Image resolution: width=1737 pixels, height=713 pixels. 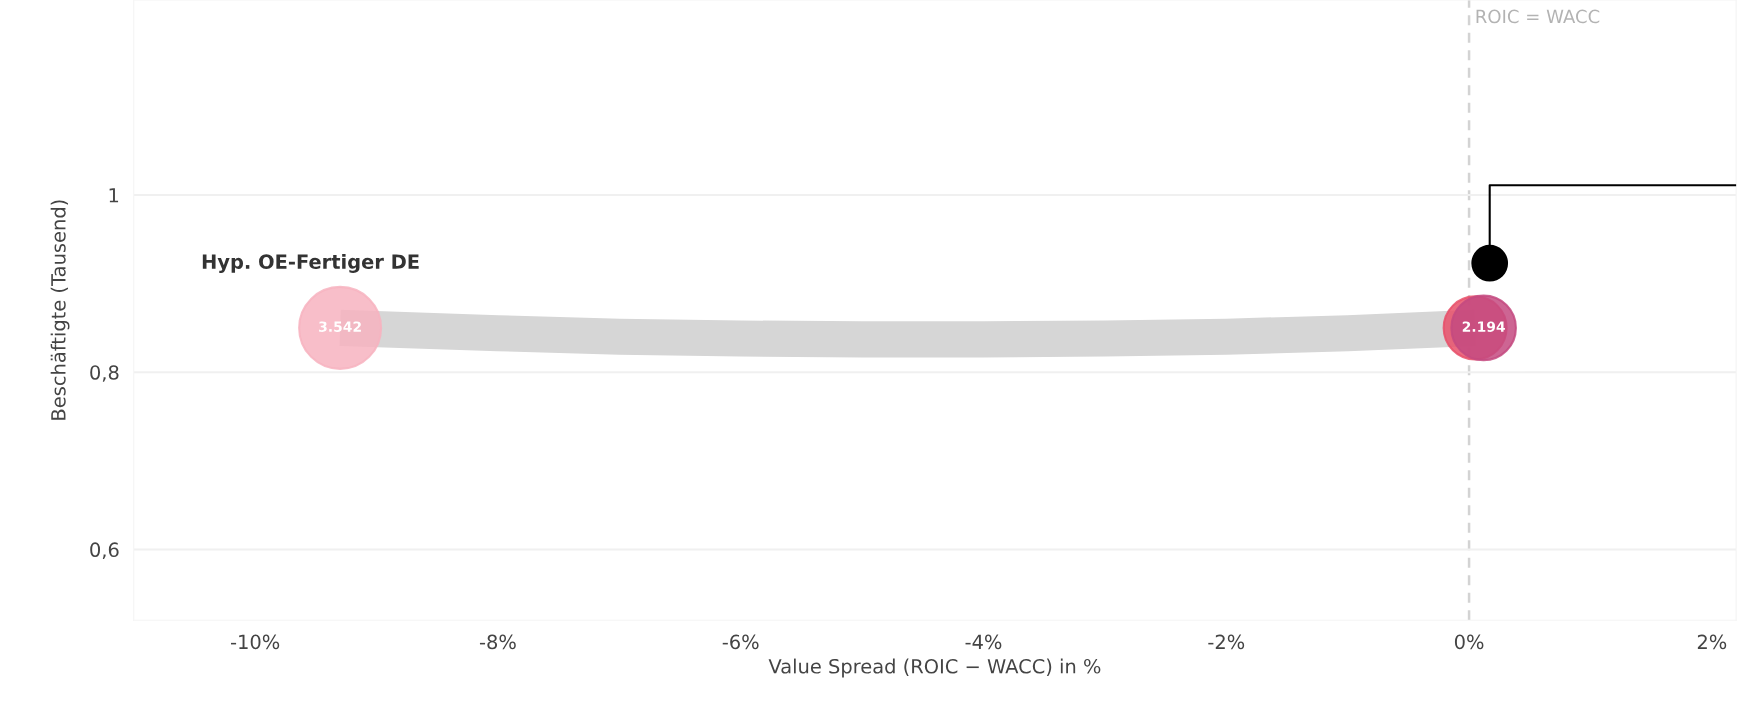 What do you see at coordinates (104, 373) in the screenshot?
I see `y-tick-label: 0,8` at bounding box center [104, 373].